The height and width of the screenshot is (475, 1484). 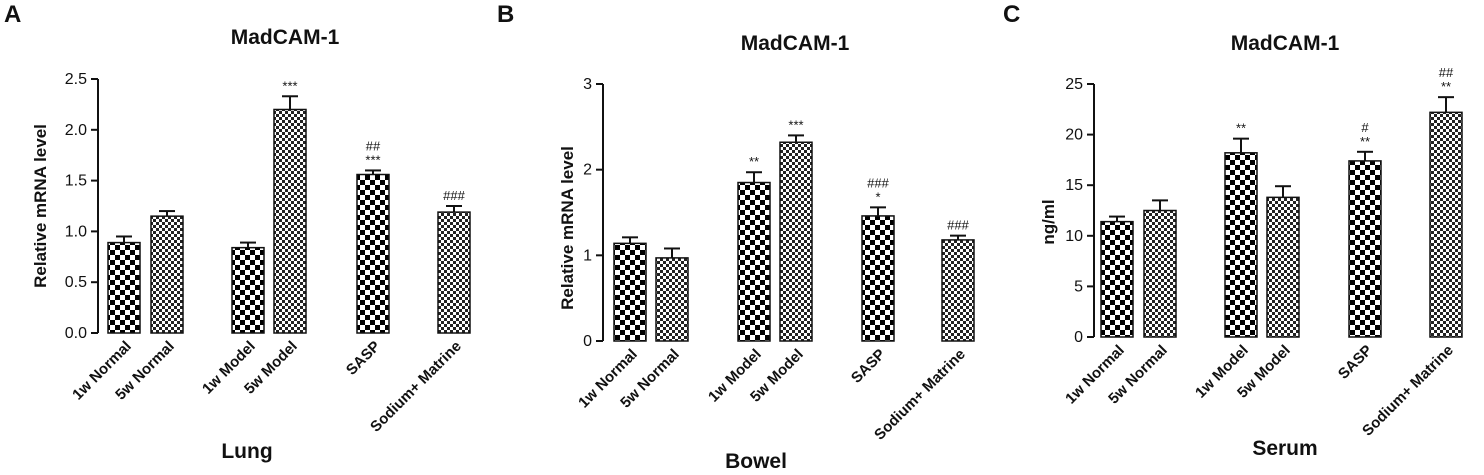 I want to click on panel-letter: A, so click(x=12, y=14).